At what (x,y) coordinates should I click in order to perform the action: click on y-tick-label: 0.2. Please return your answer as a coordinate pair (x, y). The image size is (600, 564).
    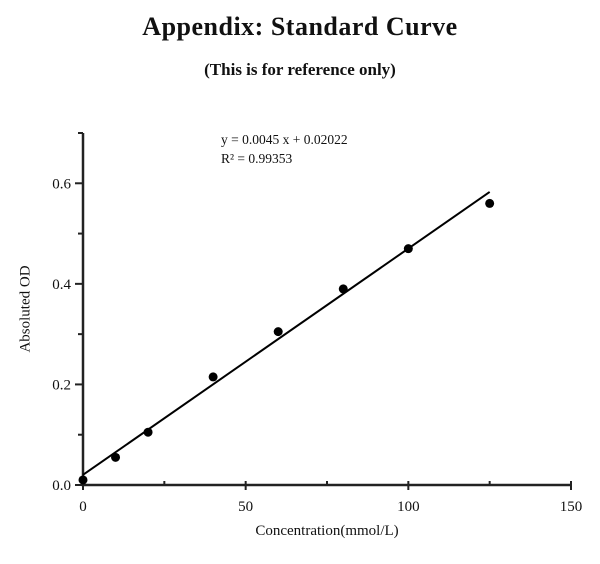
    Looking at the image, I should click on (61, 385).